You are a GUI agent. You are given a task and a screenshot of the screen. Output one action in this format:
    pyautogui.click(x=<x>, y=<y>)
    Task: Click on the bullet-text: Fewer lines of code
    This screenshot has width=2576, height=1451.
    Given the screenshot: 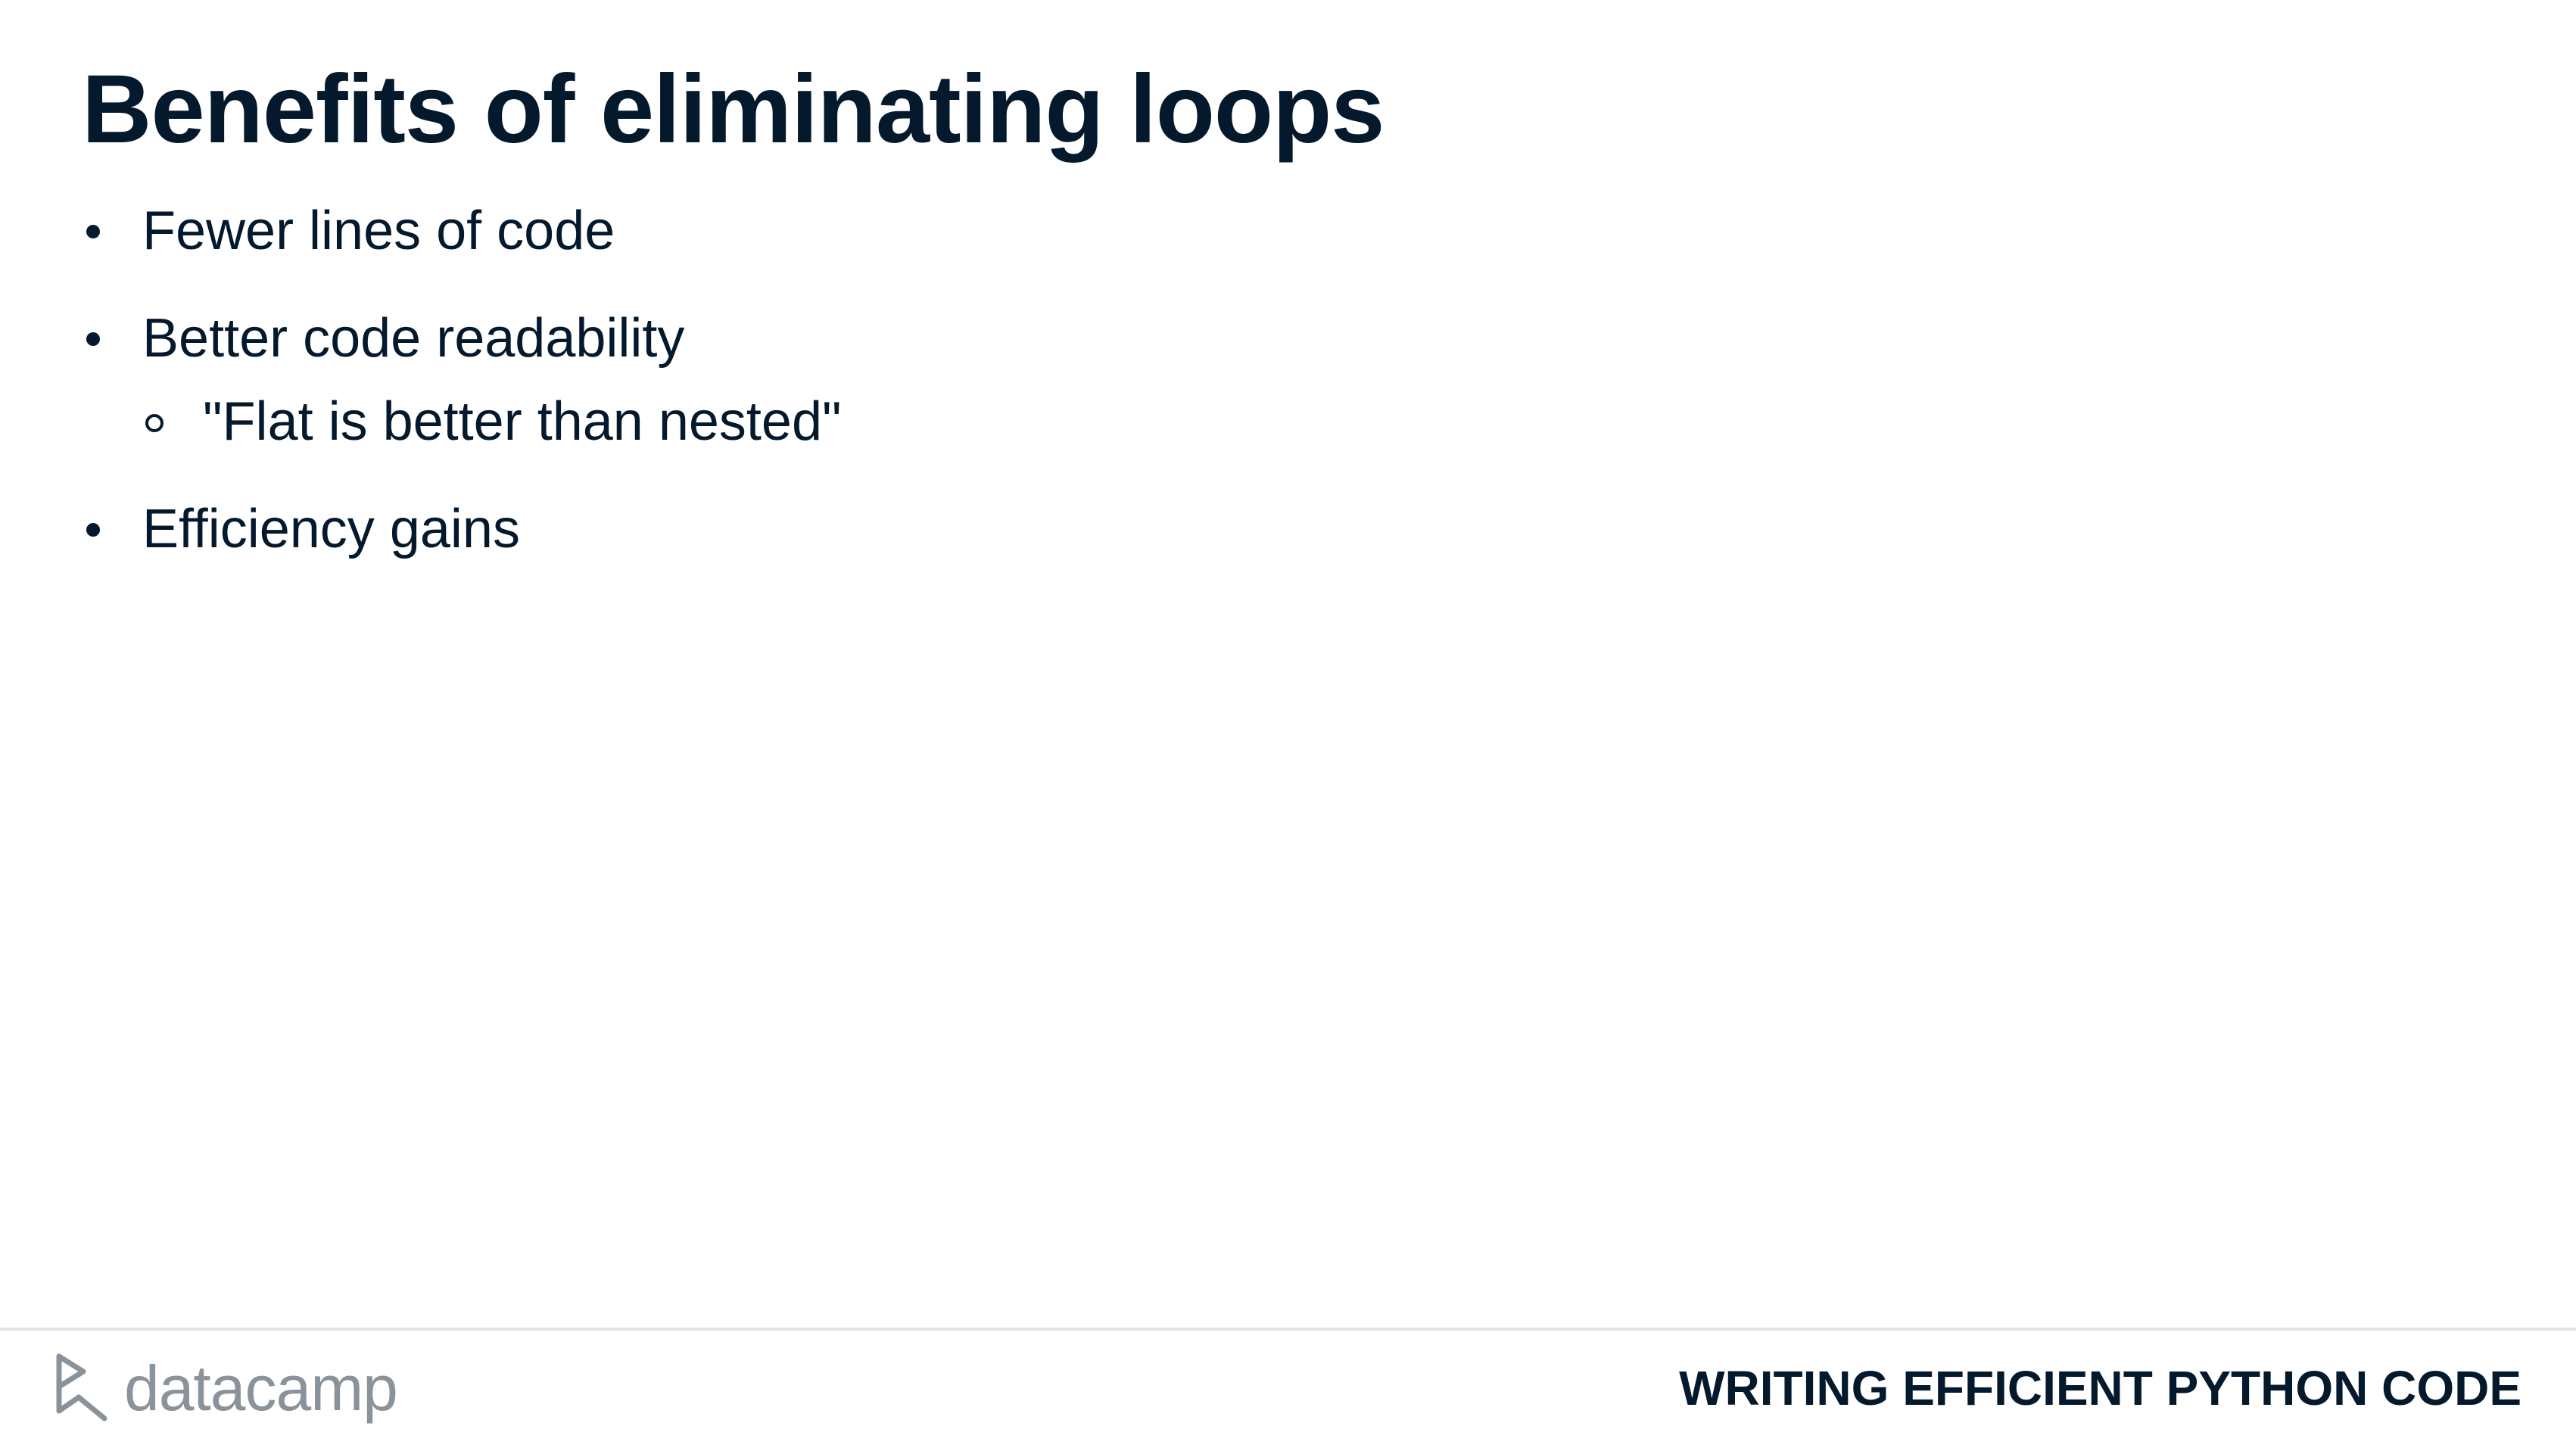 What is the action you would take?
    pyautogui.click(x=378, y=231)
    